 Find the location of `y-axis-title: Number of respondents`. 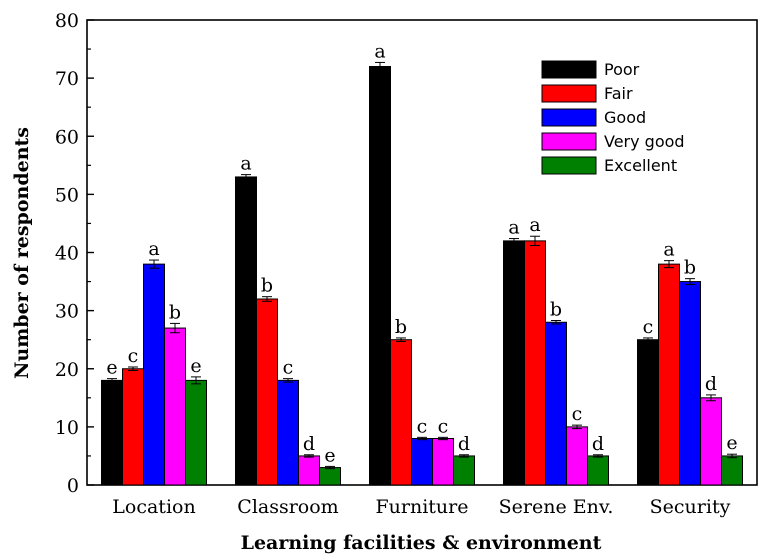

y-axis-title: Number of respondents is located at coordinates (22, 253).